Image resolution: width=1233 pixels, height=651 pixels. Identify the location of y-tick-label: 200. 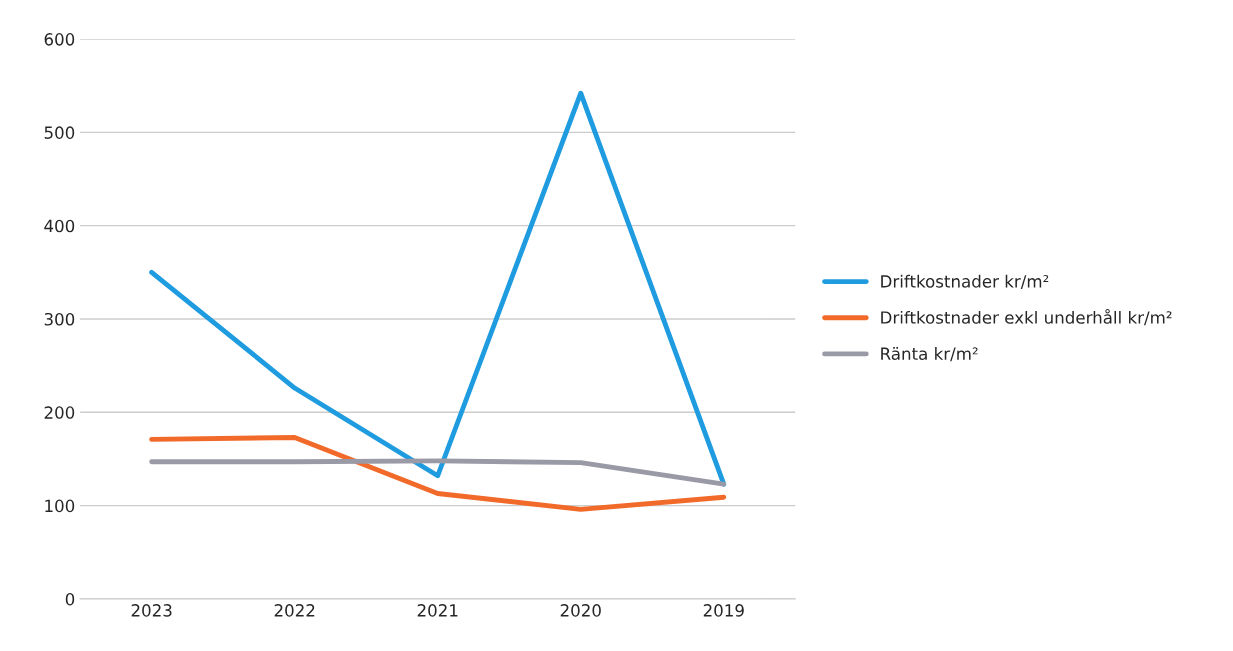
(59, 412).